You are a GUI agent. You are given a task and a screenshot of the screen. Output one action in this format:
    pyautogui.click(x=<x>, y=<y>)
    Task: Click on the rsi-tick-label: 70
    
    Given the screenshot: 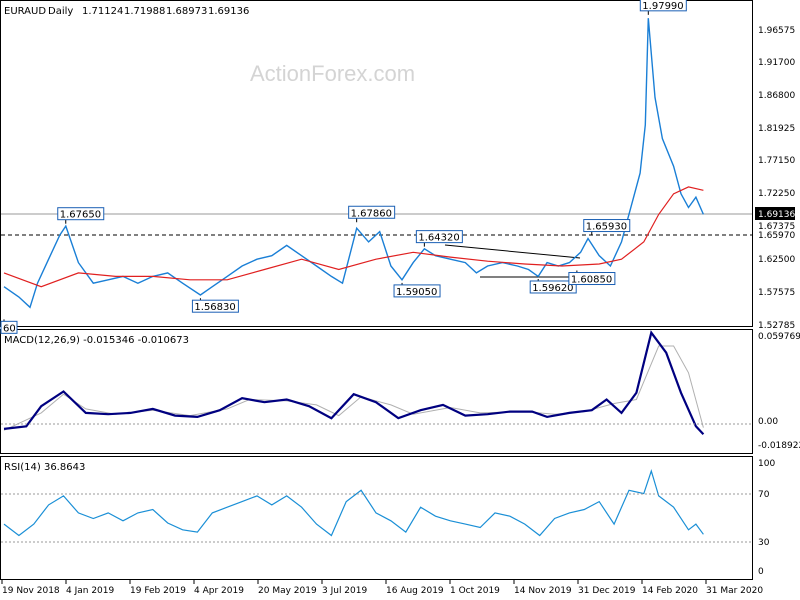 What is the action you would take?
    pyautogui.click(x=764, y=495)
    